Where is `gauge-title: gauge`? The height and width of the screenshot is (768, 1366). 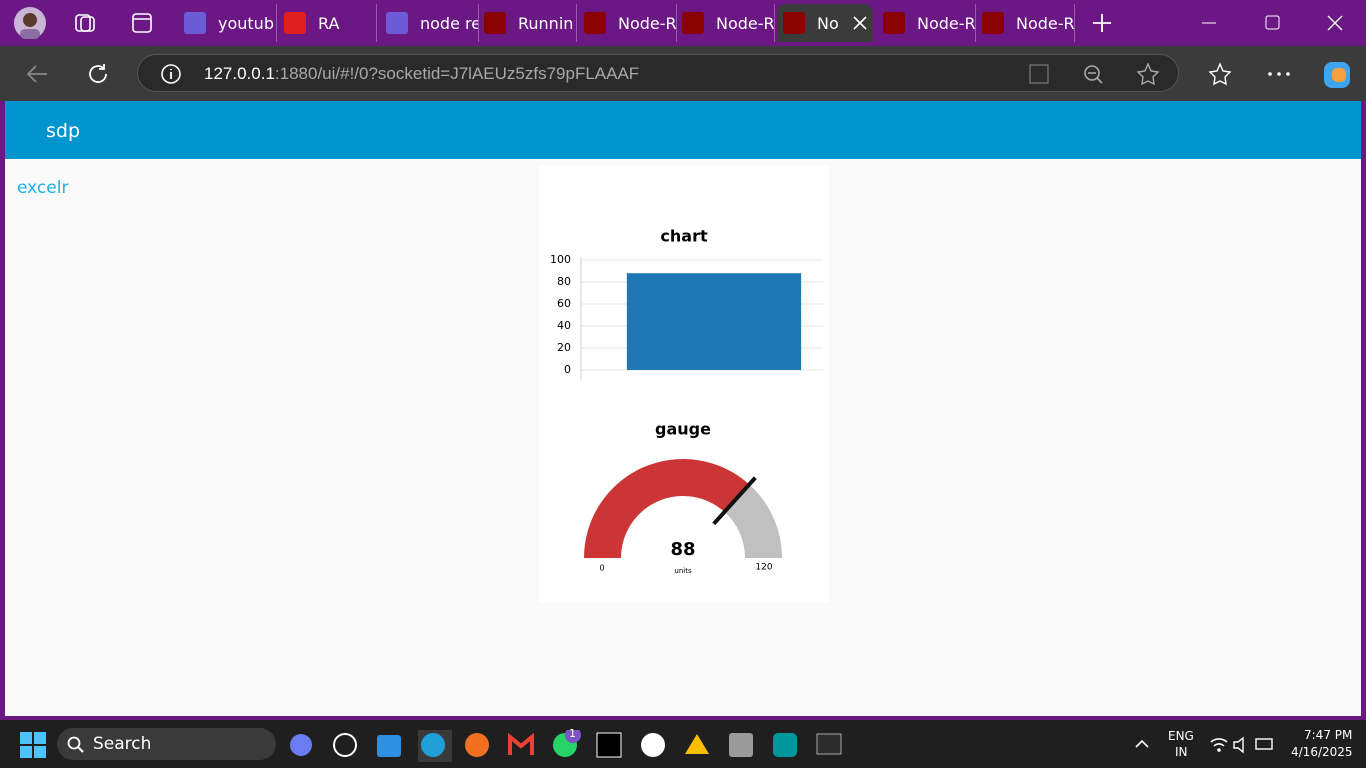 gauge-title: gauge is located at coordinates (683, 429).